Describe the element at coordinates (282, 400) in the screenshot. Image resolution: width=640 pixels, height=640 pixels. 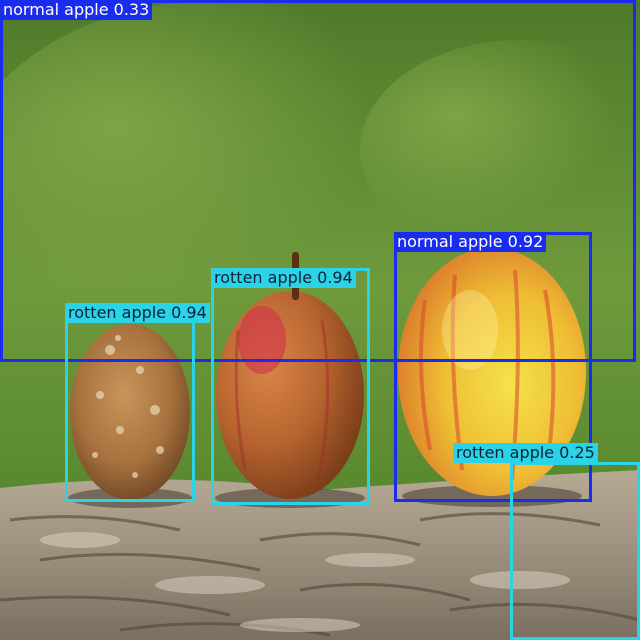
I see `apple-streaks` at that location.